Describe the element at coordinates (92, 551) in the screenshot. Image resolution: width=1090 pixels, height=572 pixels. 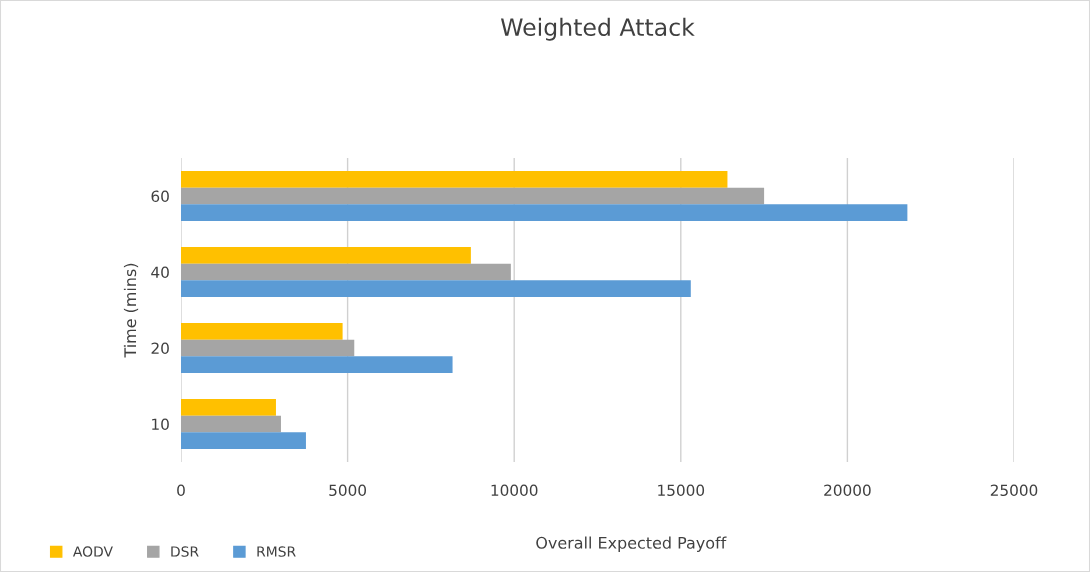
I see `legend-label: AODV` at that location.